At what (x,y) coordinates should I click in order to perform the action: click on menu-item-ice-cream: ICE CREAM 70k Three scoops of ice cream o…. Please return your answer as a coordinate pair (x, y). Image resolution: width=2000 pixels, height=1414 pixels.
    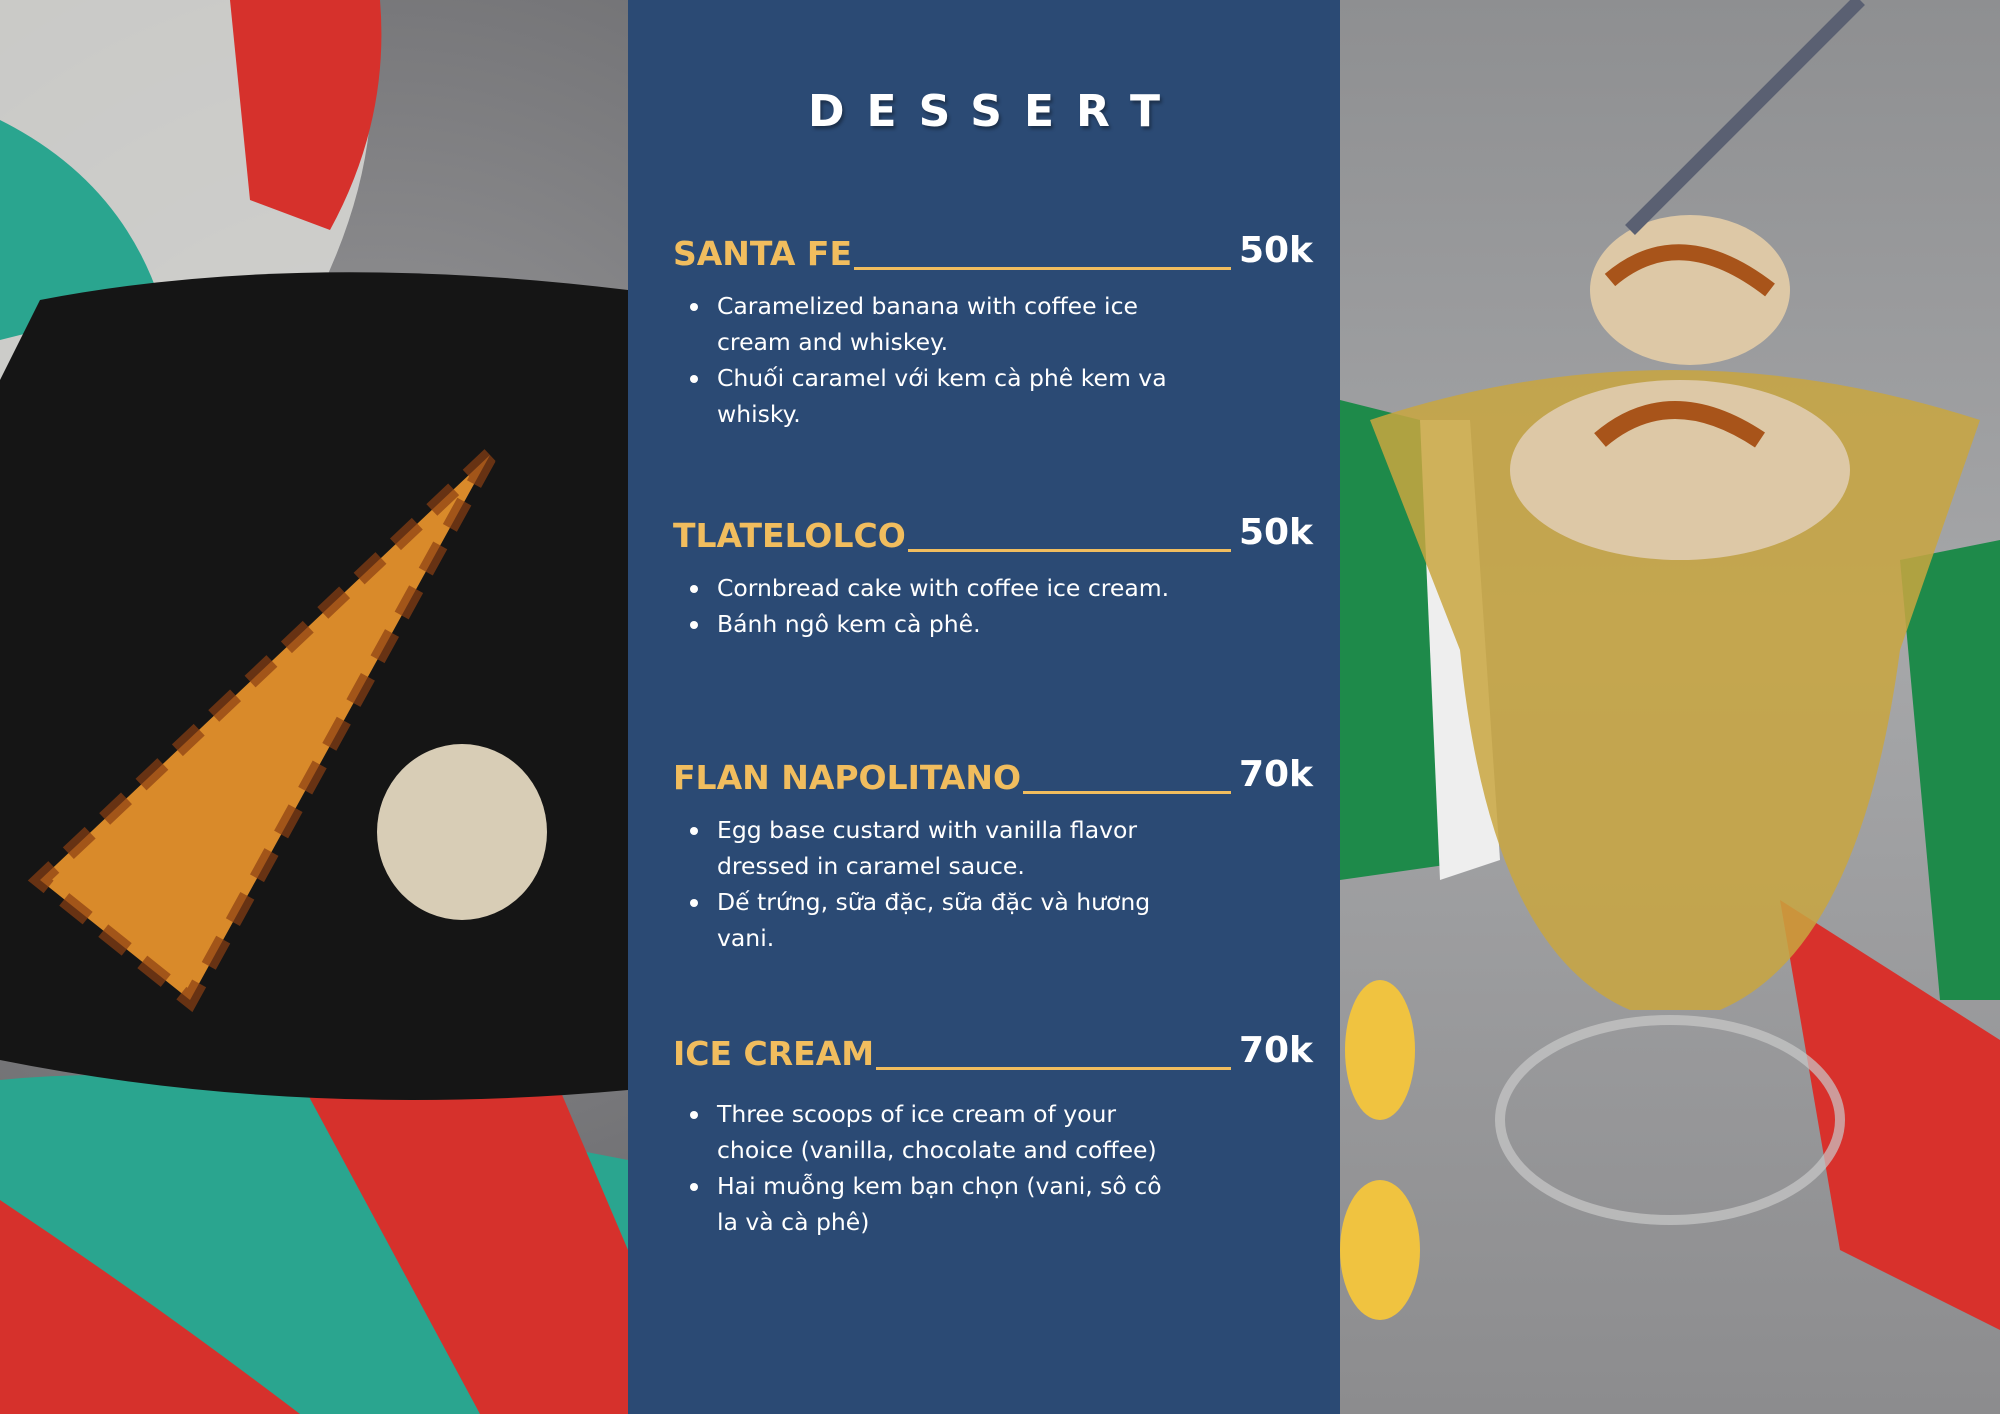
    Looking at the image, I should click on (993, 1134).